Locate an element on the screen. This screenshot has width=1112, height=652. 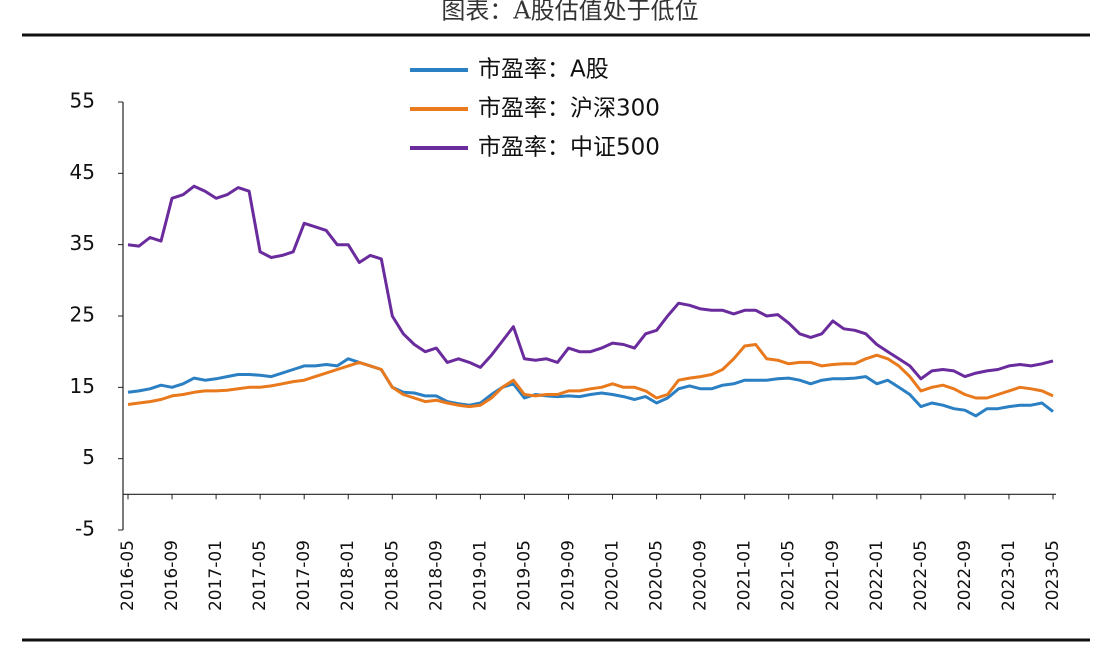
y-tick-label: 5 is located at coordinates (88, 457).